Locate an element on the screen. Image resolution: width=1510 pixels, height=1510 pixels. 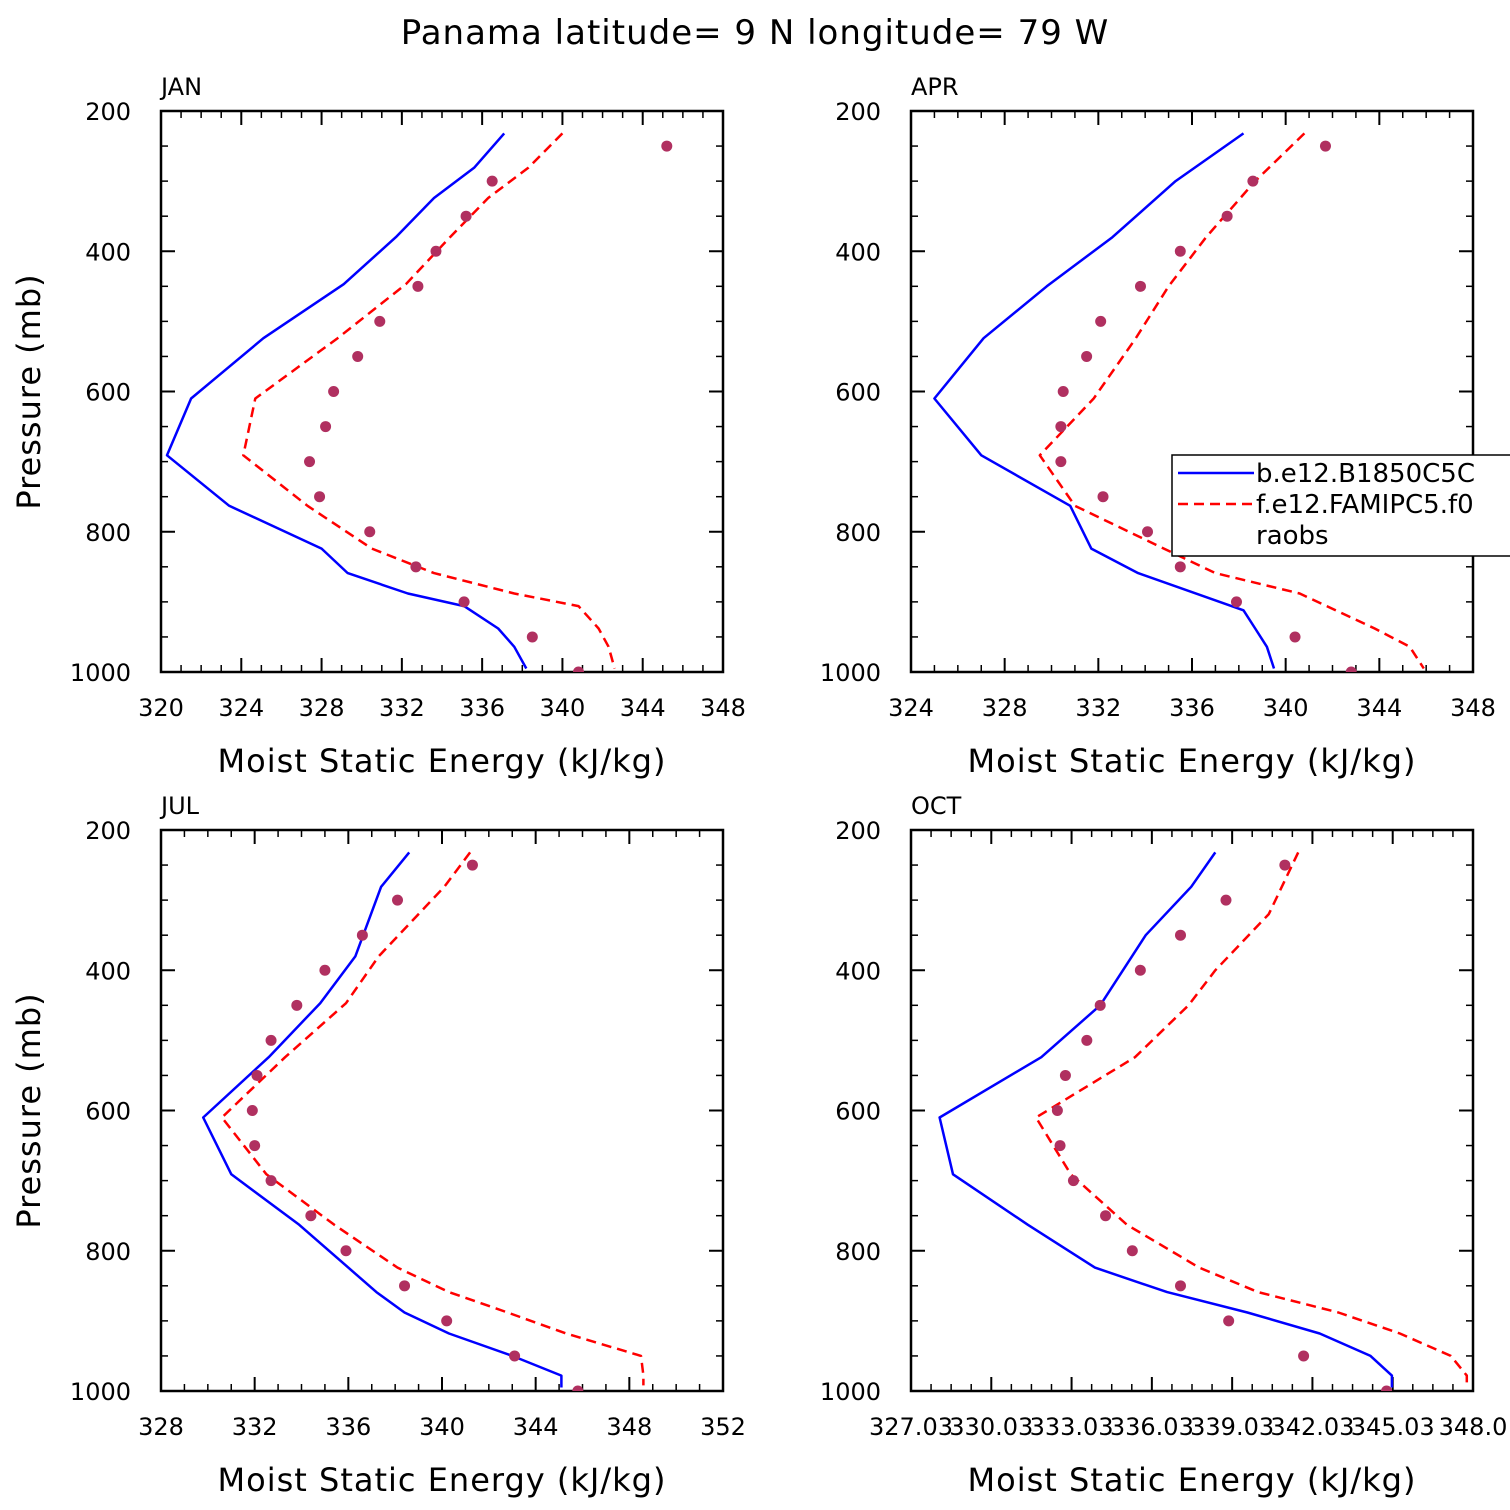
x-tick-label: 330.03 is located at coordinates (991, 1427).